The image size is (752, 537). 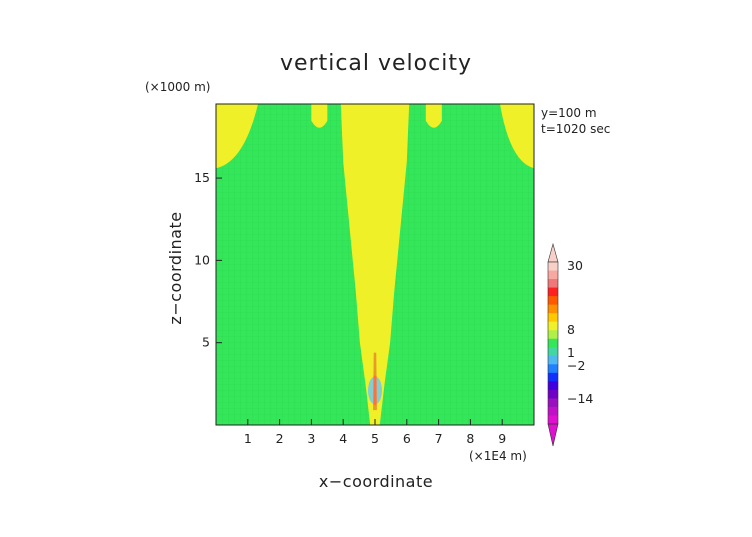 I want to click on colorbar-label: −14, so click(x=580, y=398).